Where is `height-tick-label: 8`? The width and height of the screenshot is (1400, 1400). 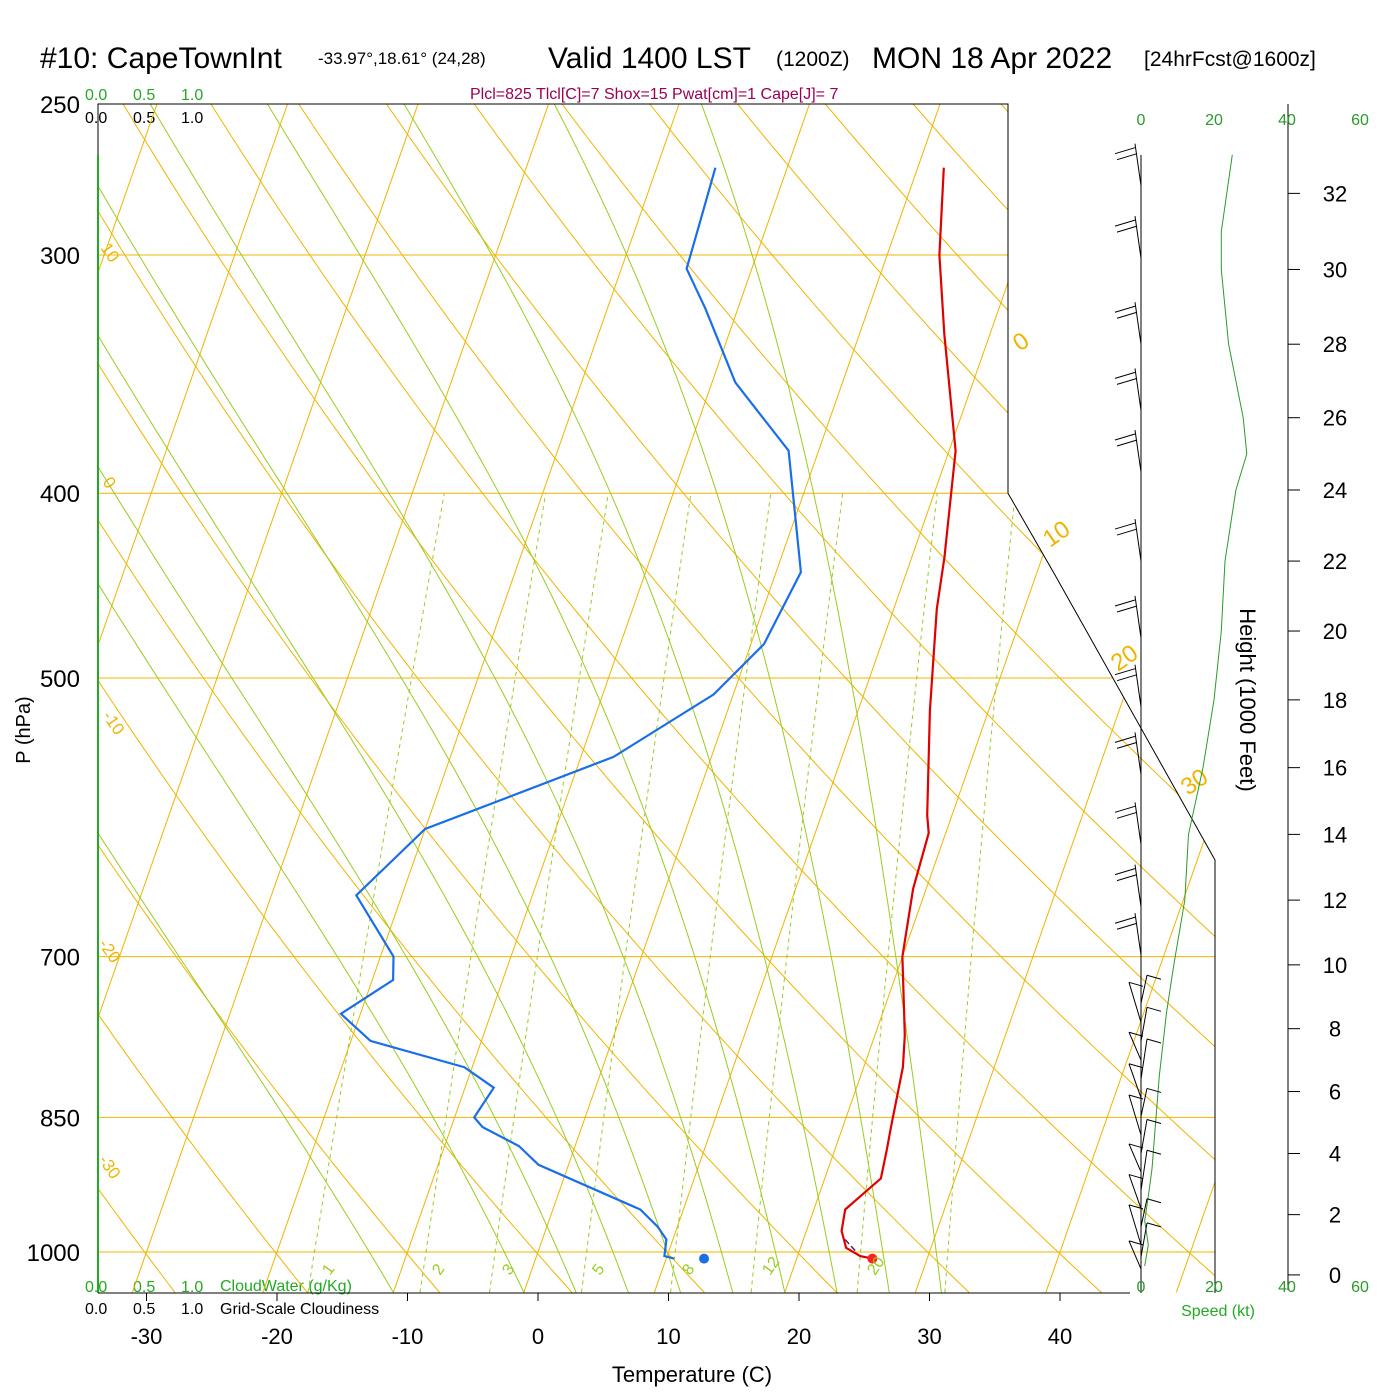
height-tick-label: 8 is located at coordinates (1335, 1029).